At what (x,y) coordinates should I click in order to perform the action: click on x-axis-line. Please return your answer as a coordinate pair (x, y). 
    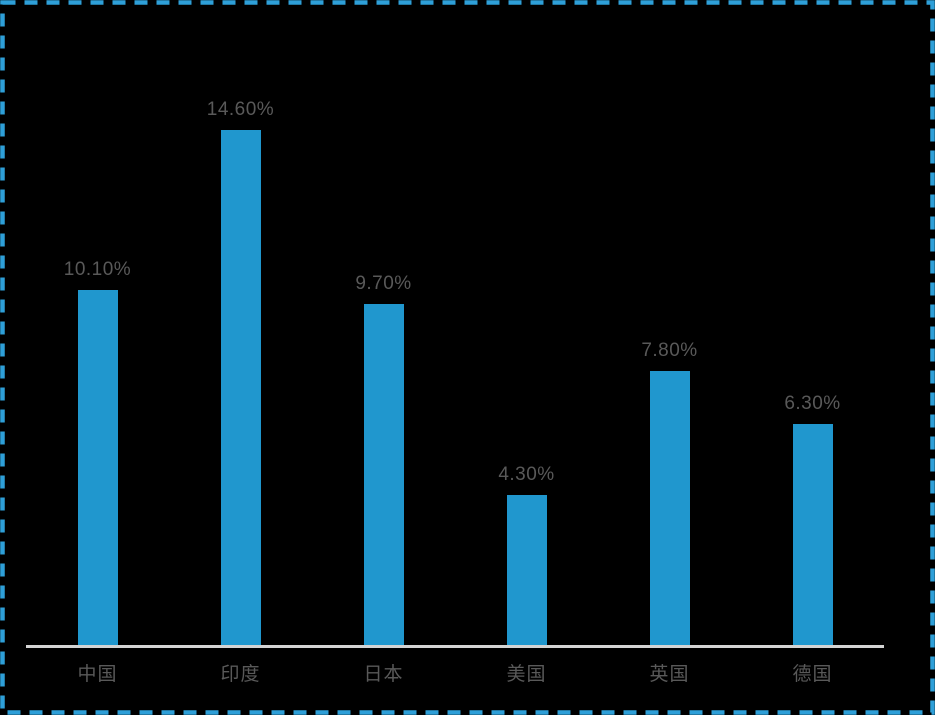
    Looking at the image, I should click on (455, 646).